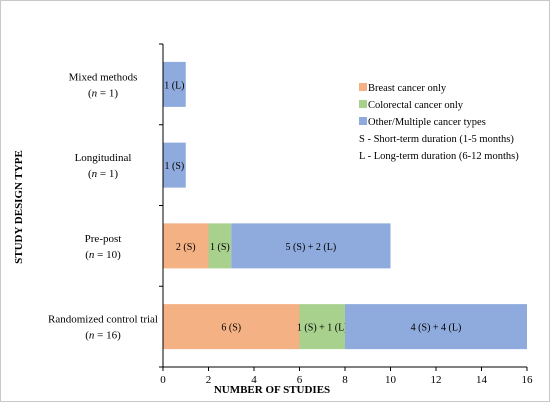  I want to click on x-tick-label: 4, so click(254, 380).